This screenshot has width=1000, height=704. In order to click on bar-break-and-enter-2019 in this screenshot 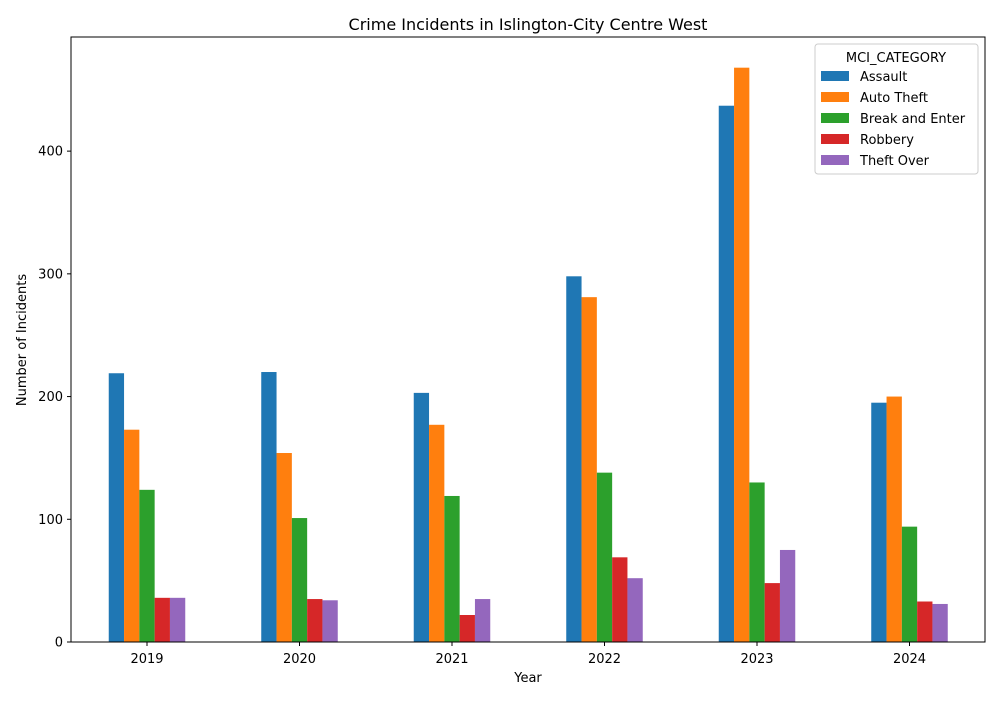, I will do `click(147, 565)`.